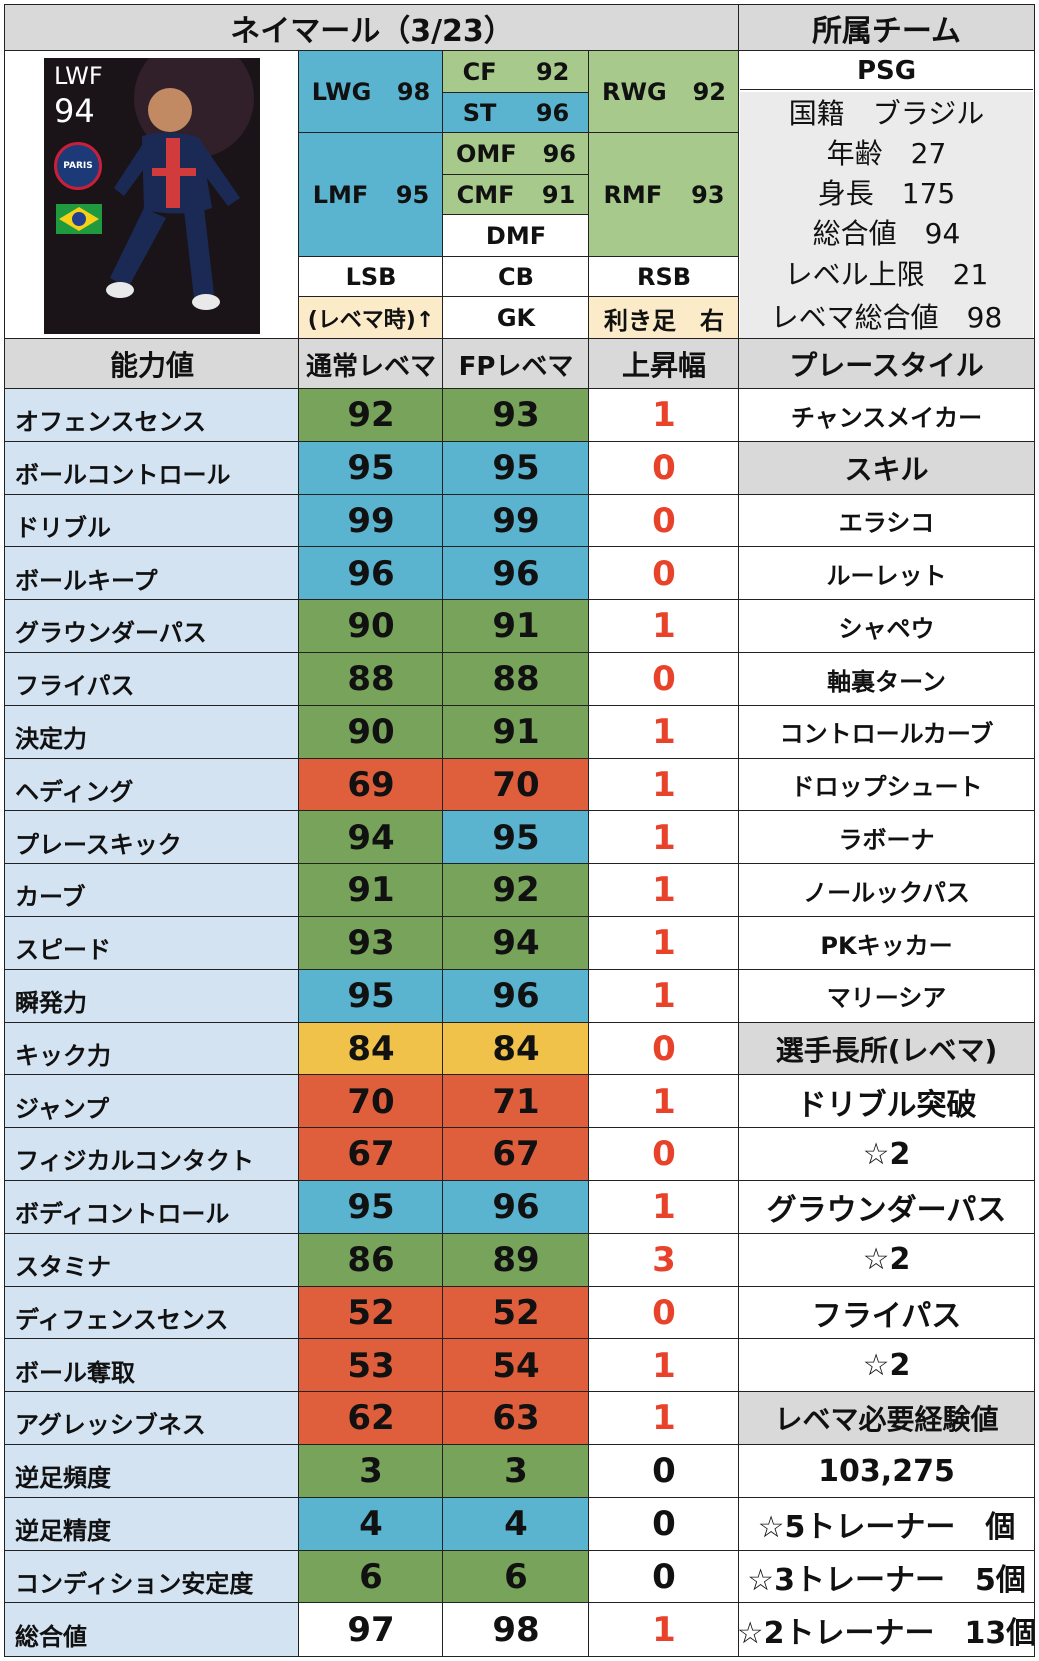 Image resolution: width=1039 pixels, height=1661 pixels. What do you see at coordinates (516, 1576) in the screenshot?
I see `stat-fp-value: 6` at bounding box center [516, 1576].